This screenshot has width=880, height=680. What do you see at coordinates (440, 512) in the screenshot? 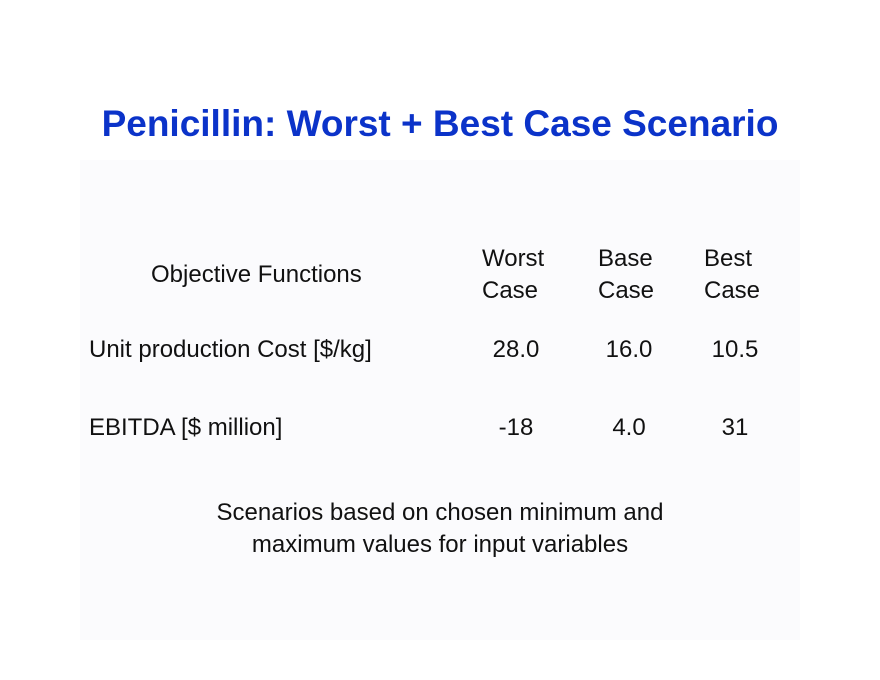
I see `scenario-note-line1: Scenarios based on chosen minimum and` at bounding box center [440, 512].